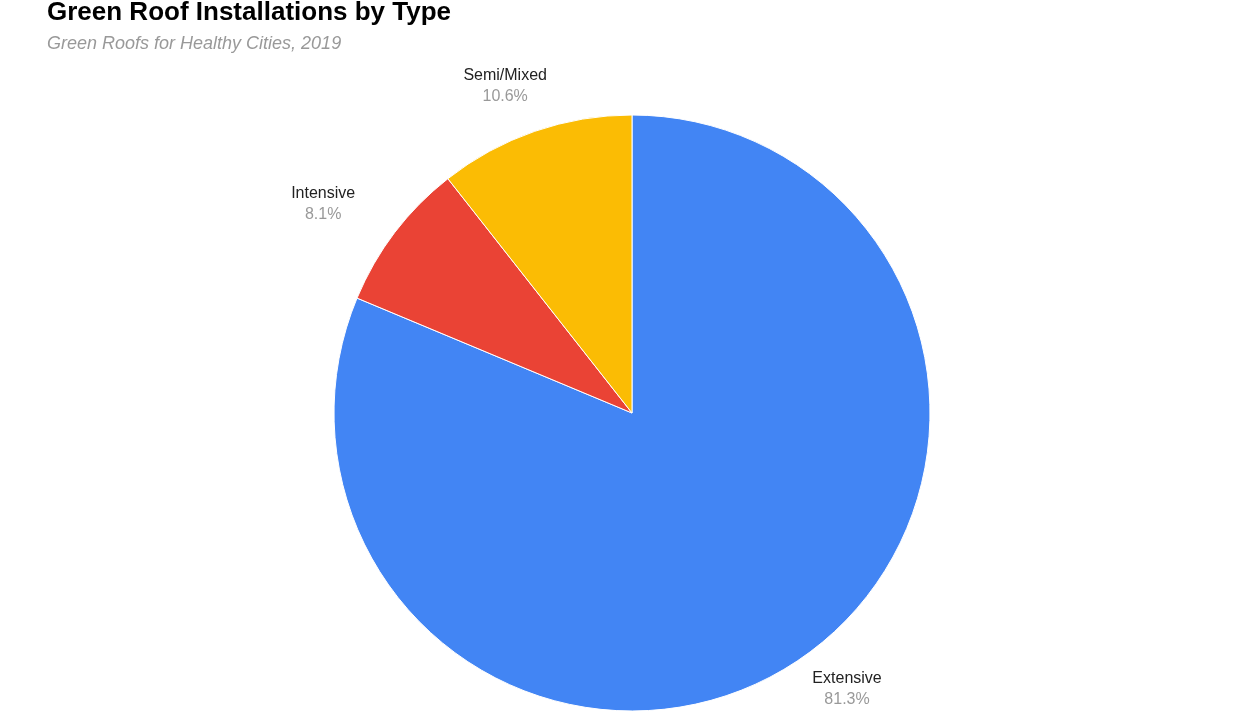 The height and width of the screenshot is (717, 1253). Describe the element at coordinates (323, 193) in the screenshot. I see `slice-label: Intensive` at that location.